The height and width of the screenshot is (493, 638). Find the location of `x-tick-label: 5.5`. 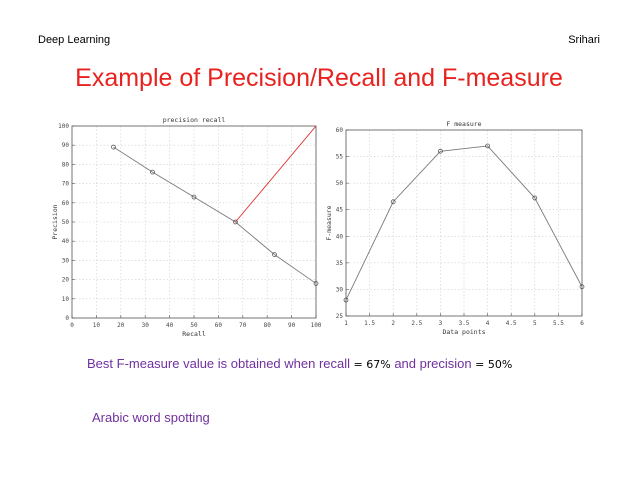

x-tick-label: 5.5 is located at coordinates (558, 323).